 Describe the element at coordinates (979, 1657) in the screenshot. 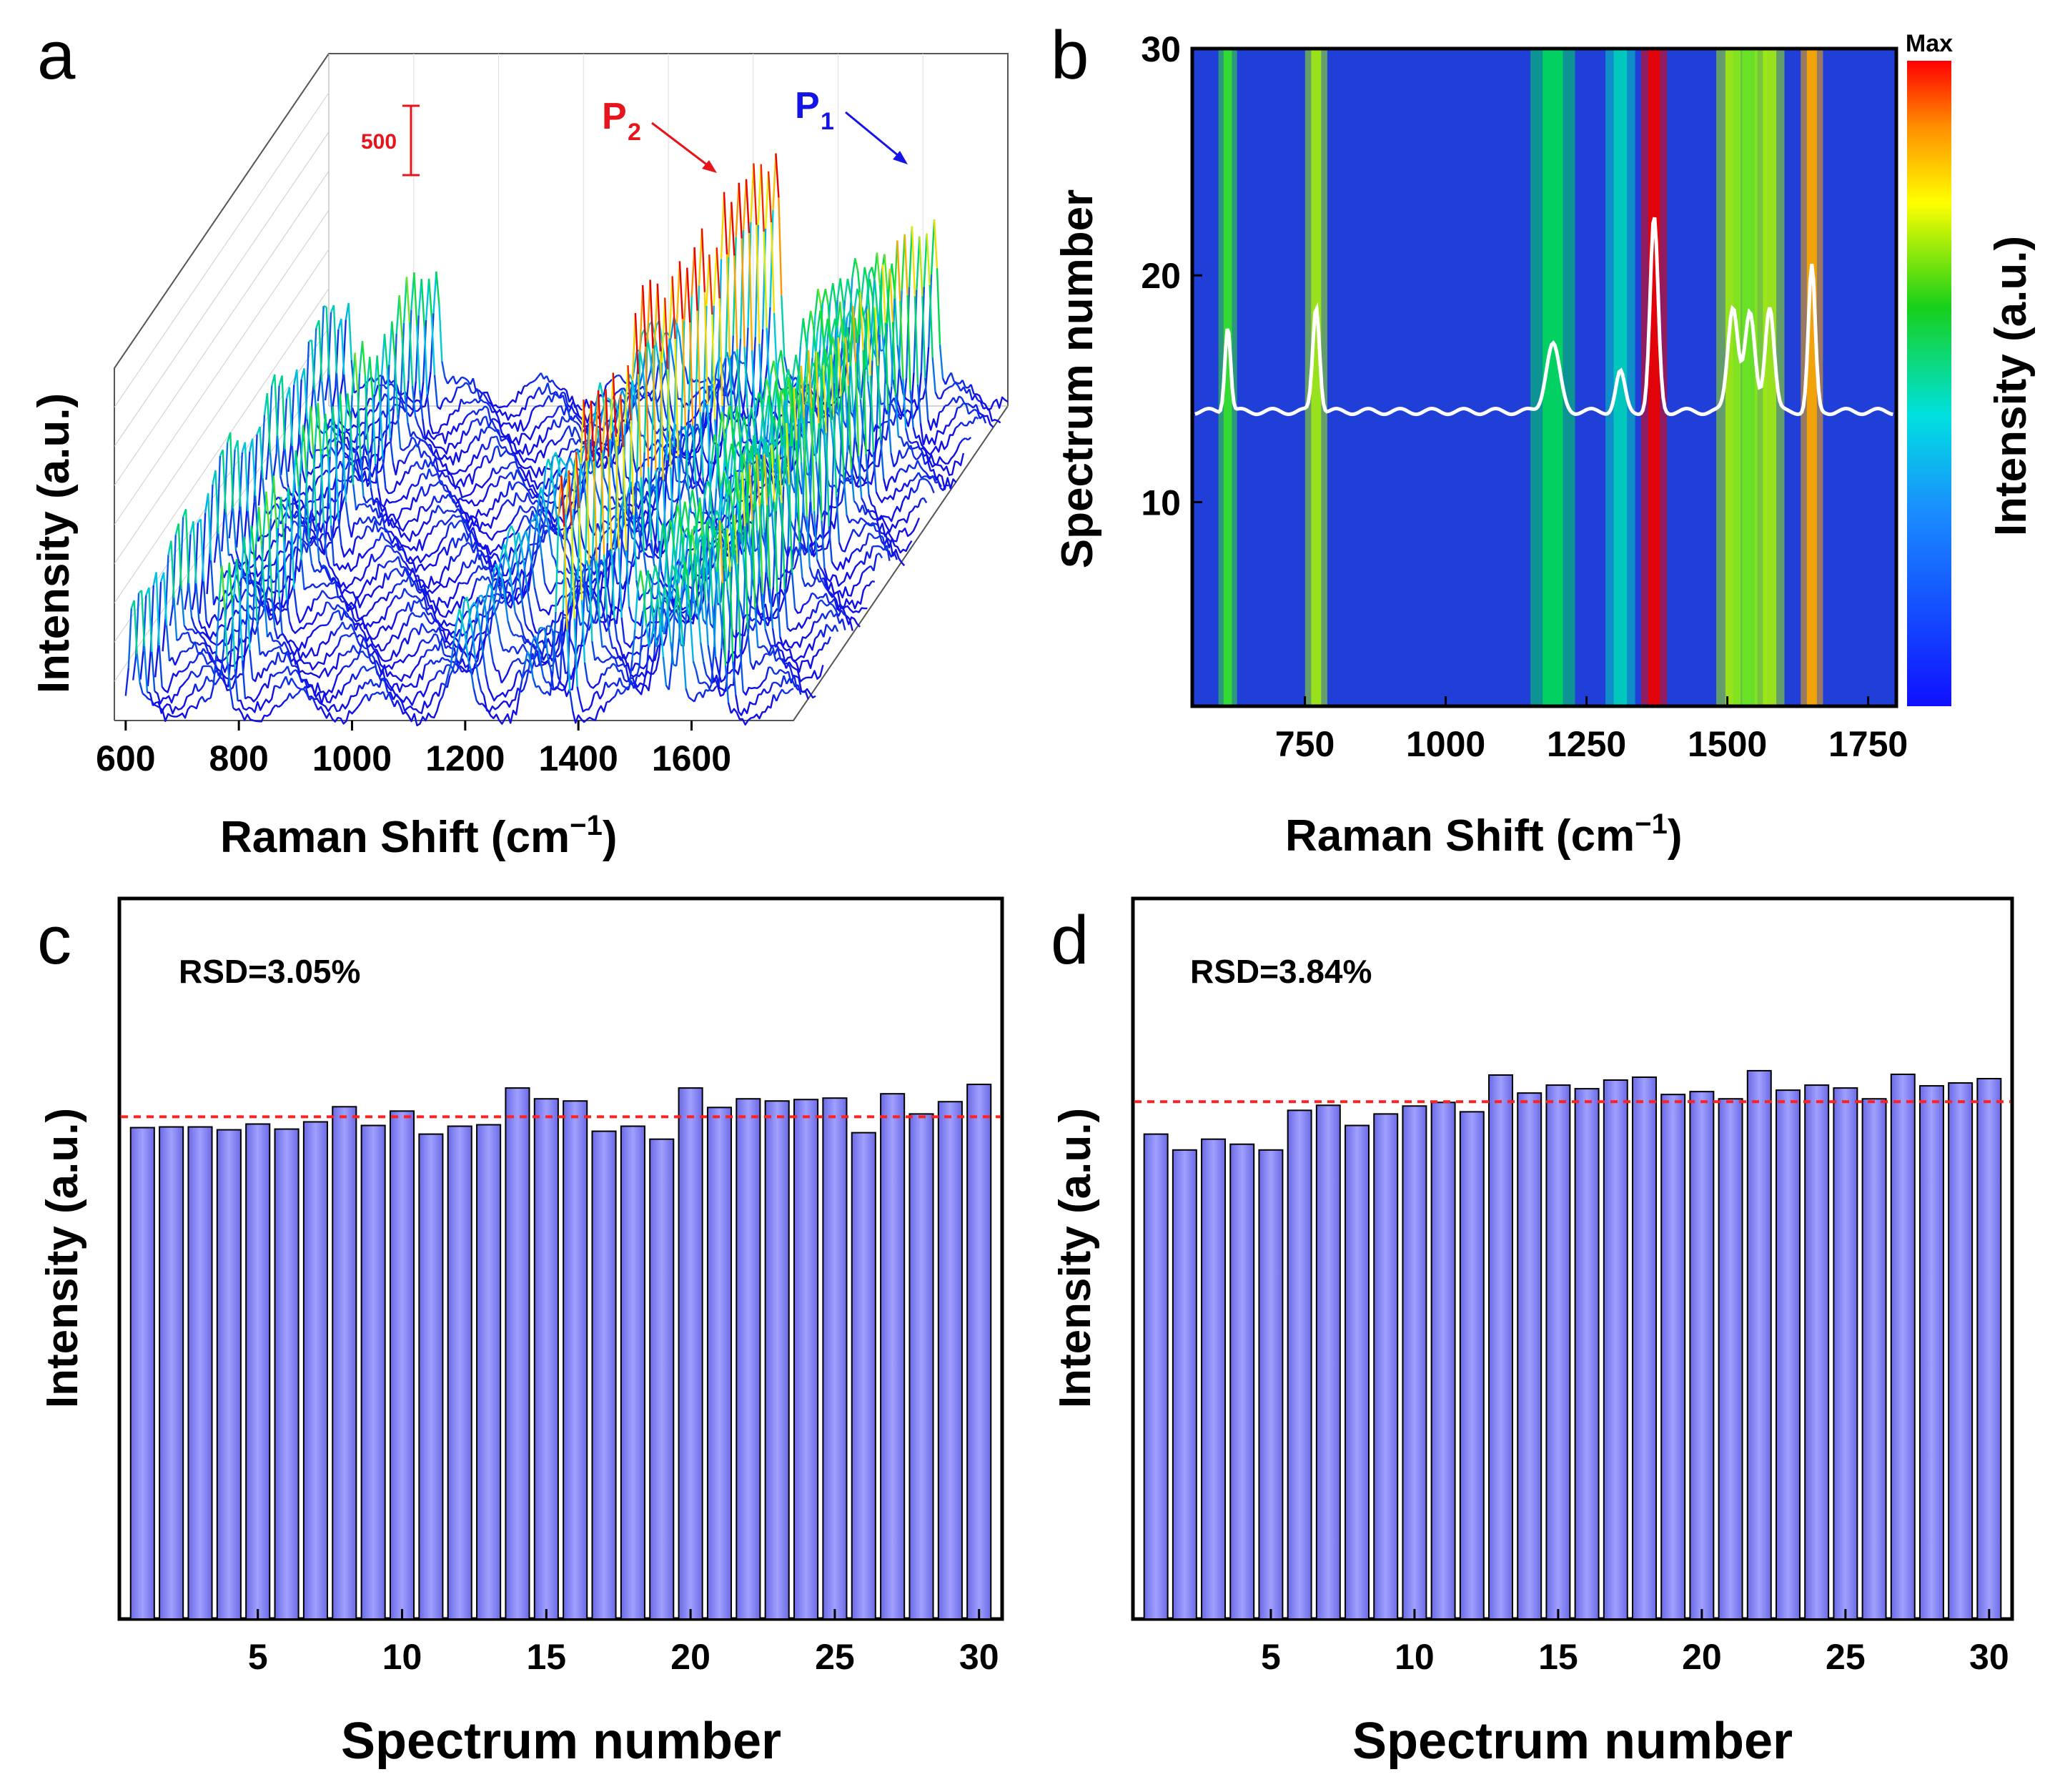

I see `x-tick-label: 30` at that location.